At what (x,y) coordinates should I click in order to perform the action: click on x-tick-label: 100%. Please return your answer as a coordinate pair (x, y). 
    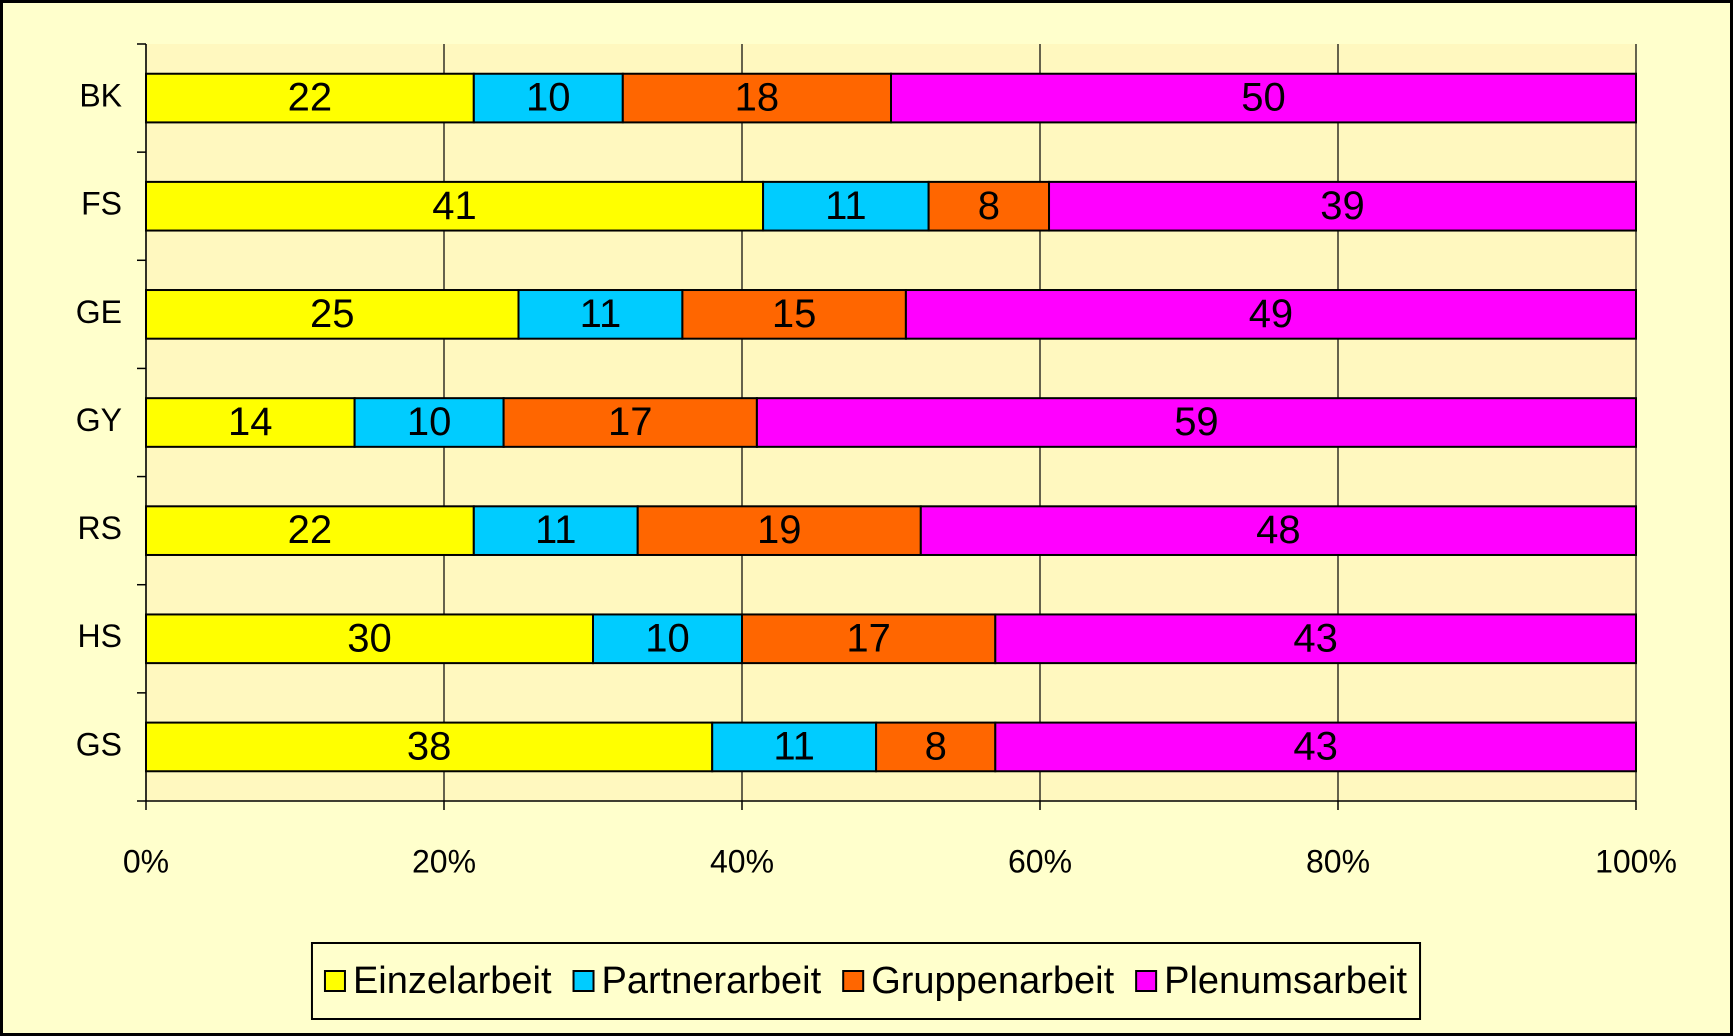
    Looking at the image, I should click on (1636, 861).